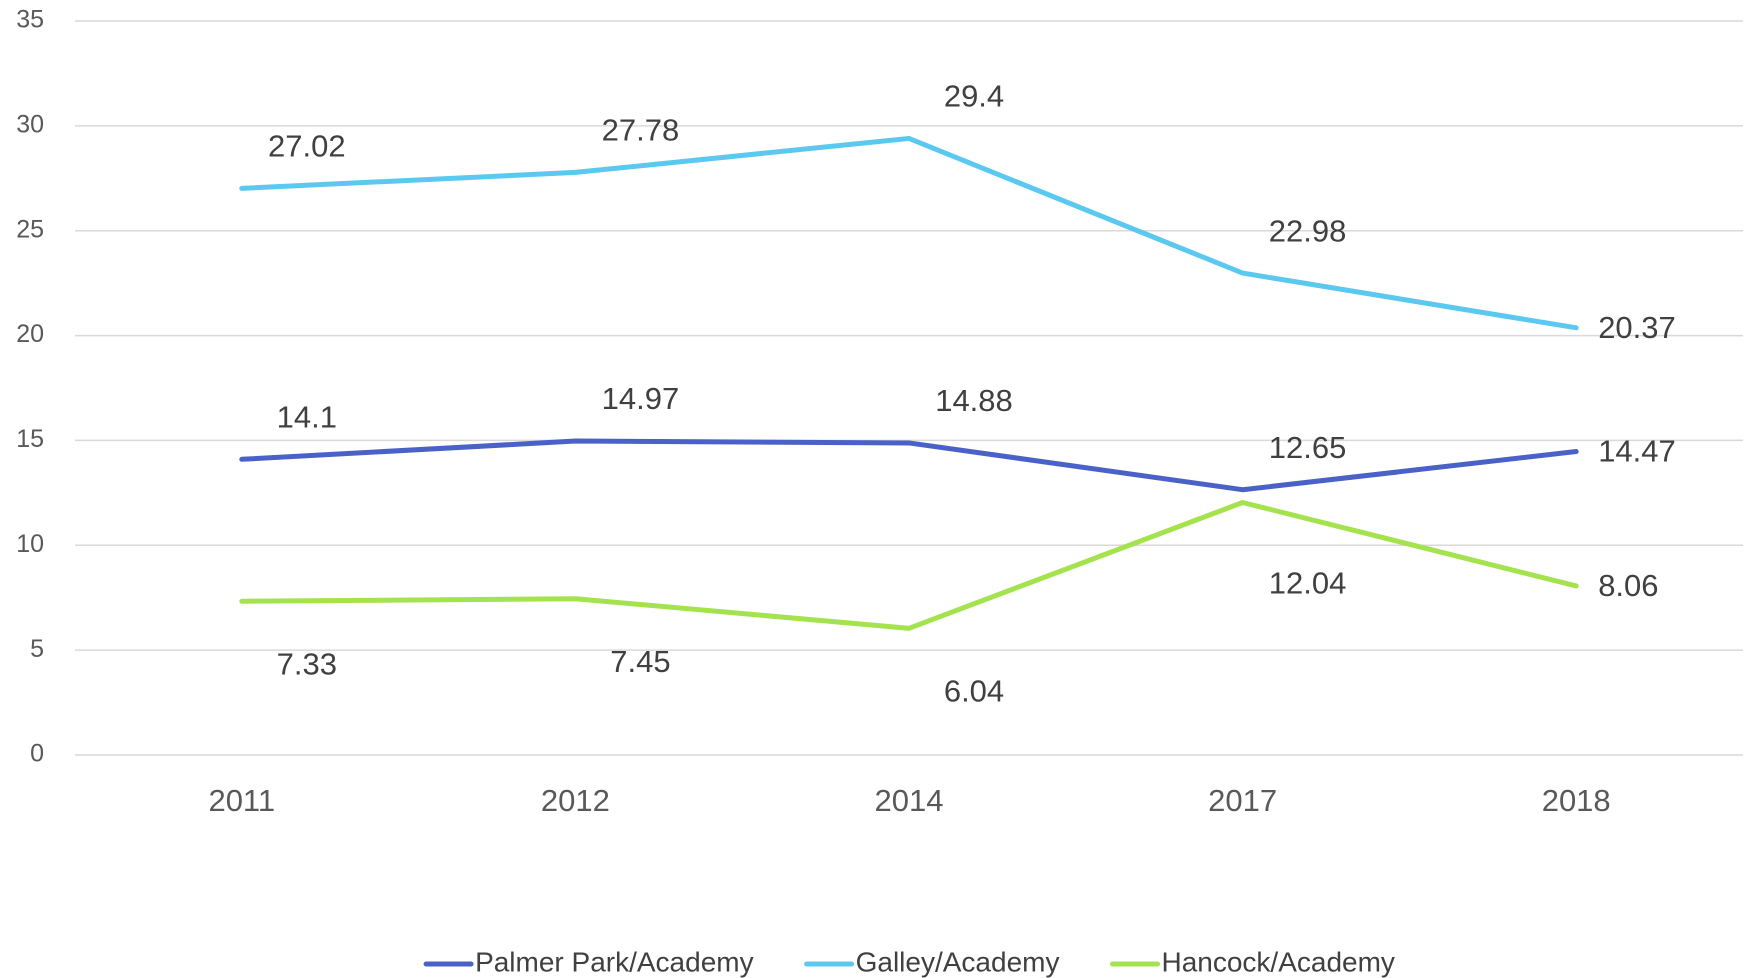 Image resolution: width=1746 pixels, height=978 pixels. What do you see at coordinates (1308, 583) in the screenshot?
I see `data-label: 12.04` at bounding box center [1308, 583].